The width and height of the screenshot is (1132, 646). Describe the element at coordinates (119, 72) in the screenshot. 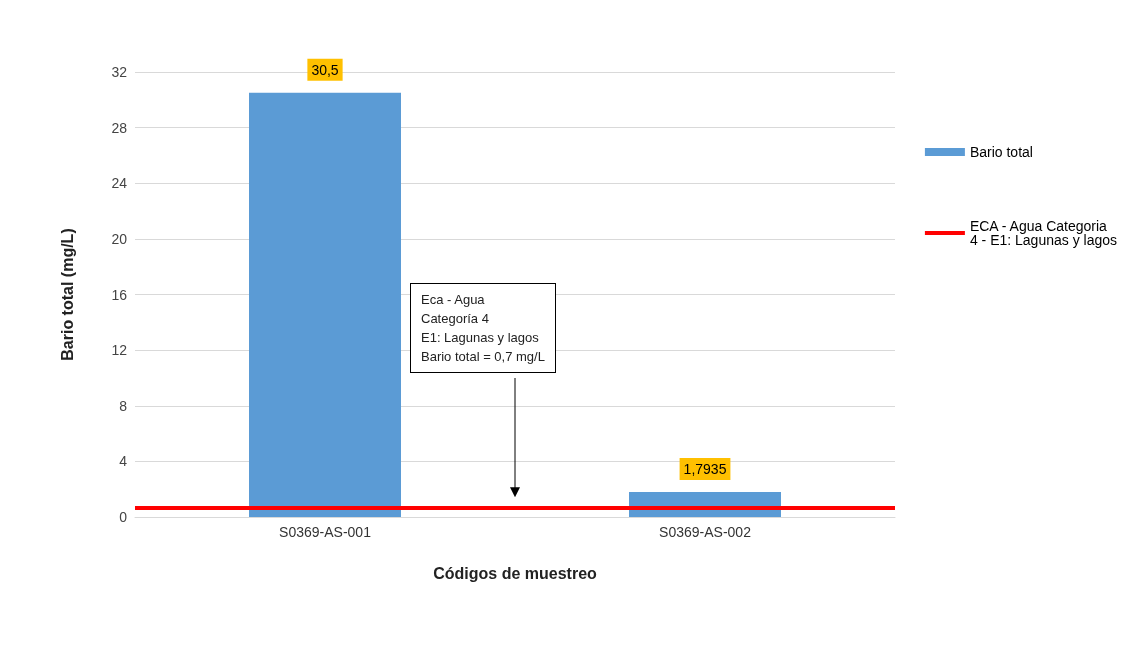

I see `y-tick-label: 32` at that location.